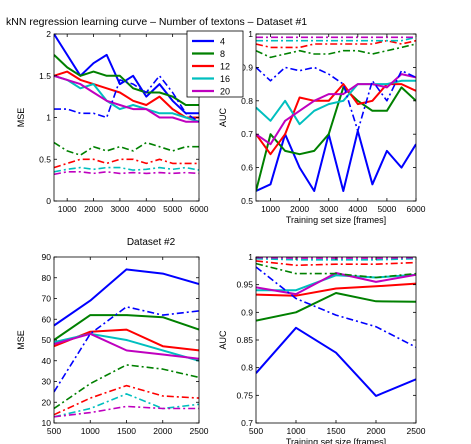 The width and height of the screenshot is (471, 444). I want to click on legend-label-4: 4, so click(222, 42).